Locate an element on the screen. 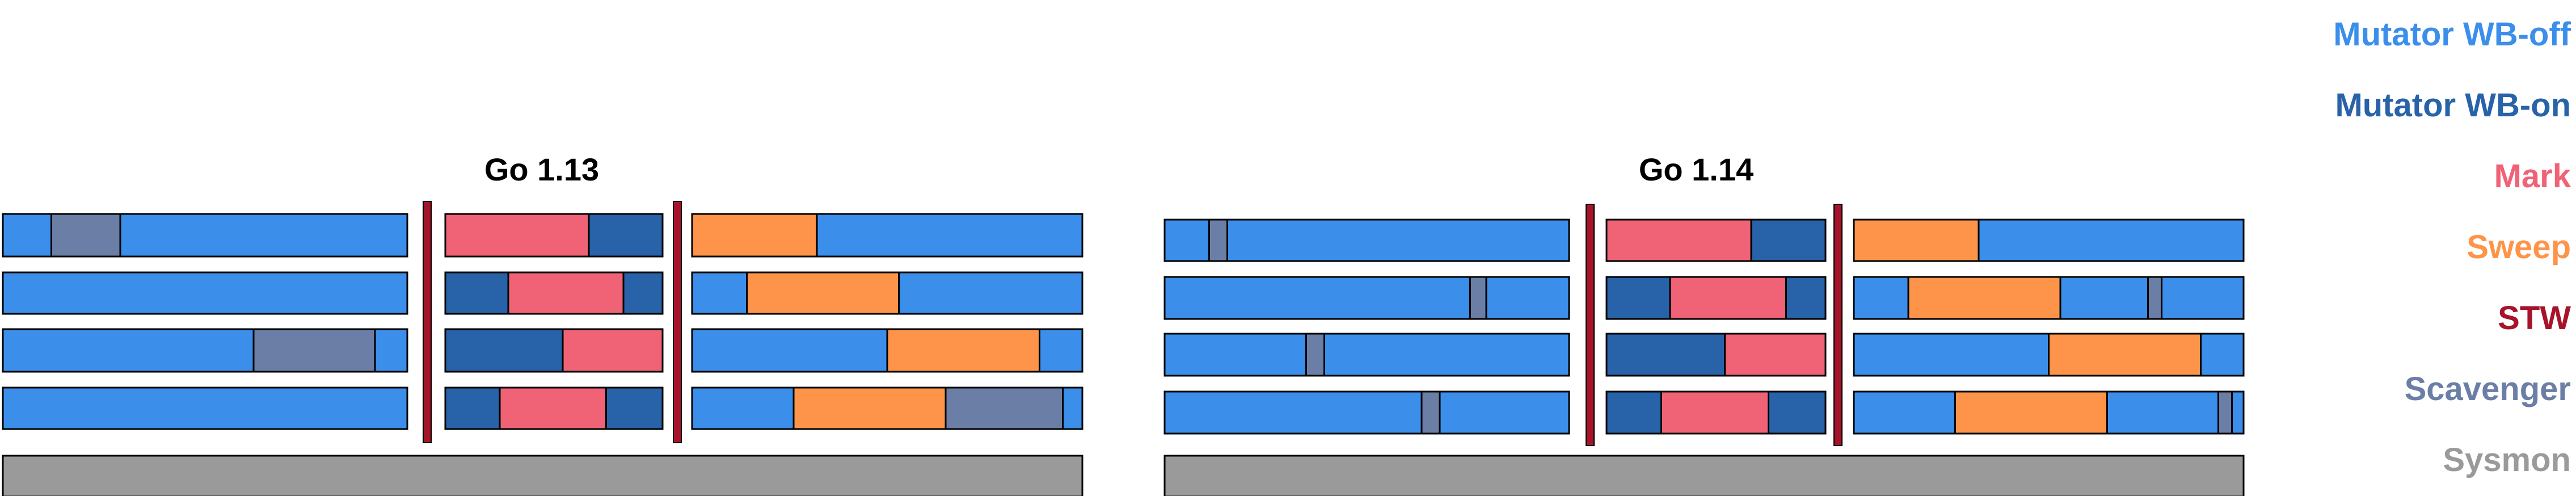 The width and height of the screenshot is (2576, 496). legend-item-wb-on: Mutator WB-on is located at coordinates (2453, 105).